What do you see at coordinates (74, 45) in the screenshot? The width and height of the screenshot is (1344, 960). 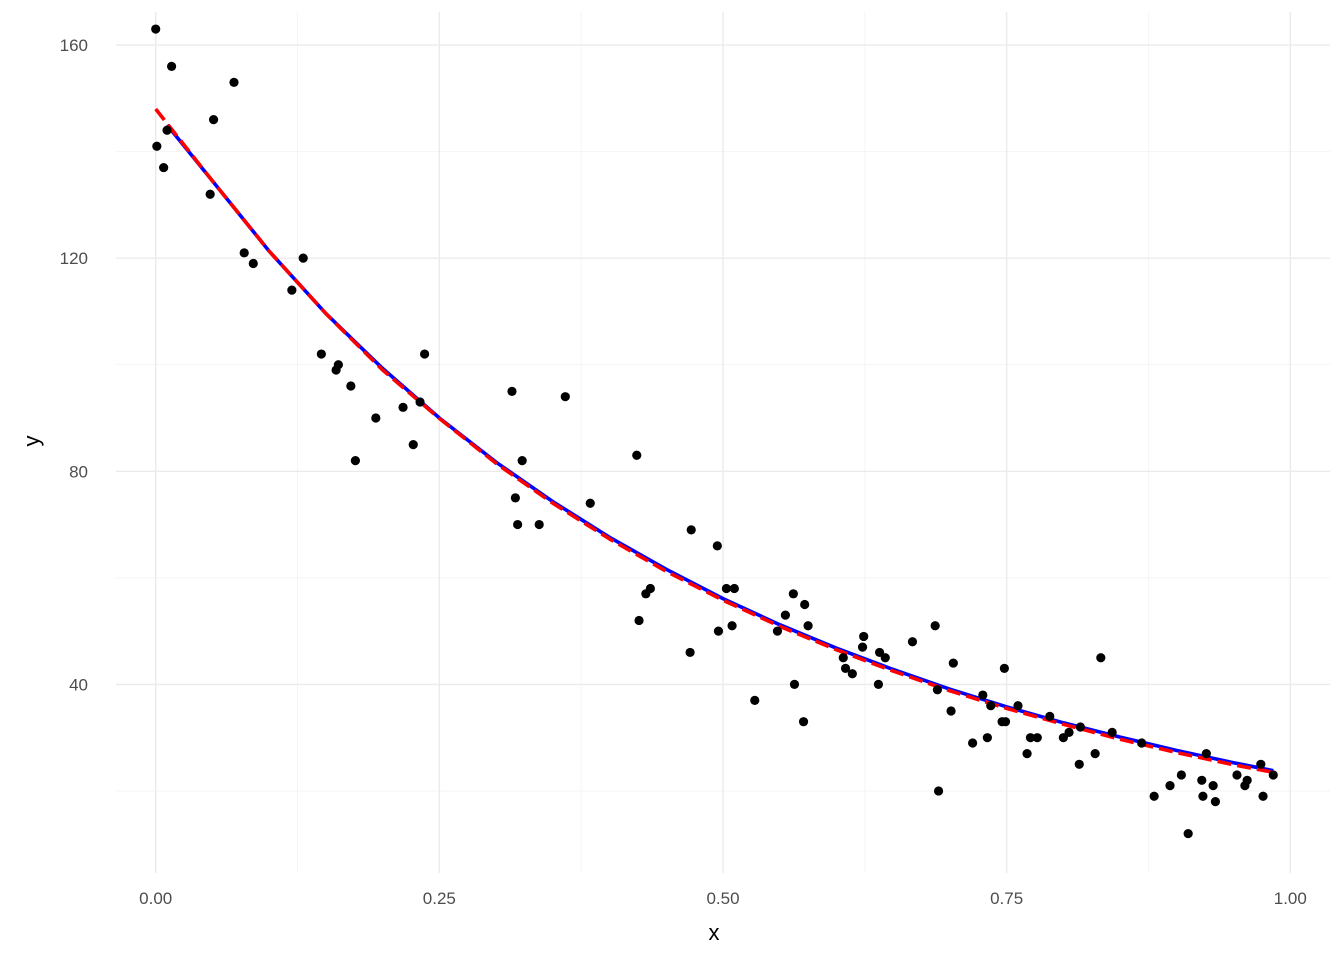 I see `y-tick-label: 160` at bounding box center [74, 45].